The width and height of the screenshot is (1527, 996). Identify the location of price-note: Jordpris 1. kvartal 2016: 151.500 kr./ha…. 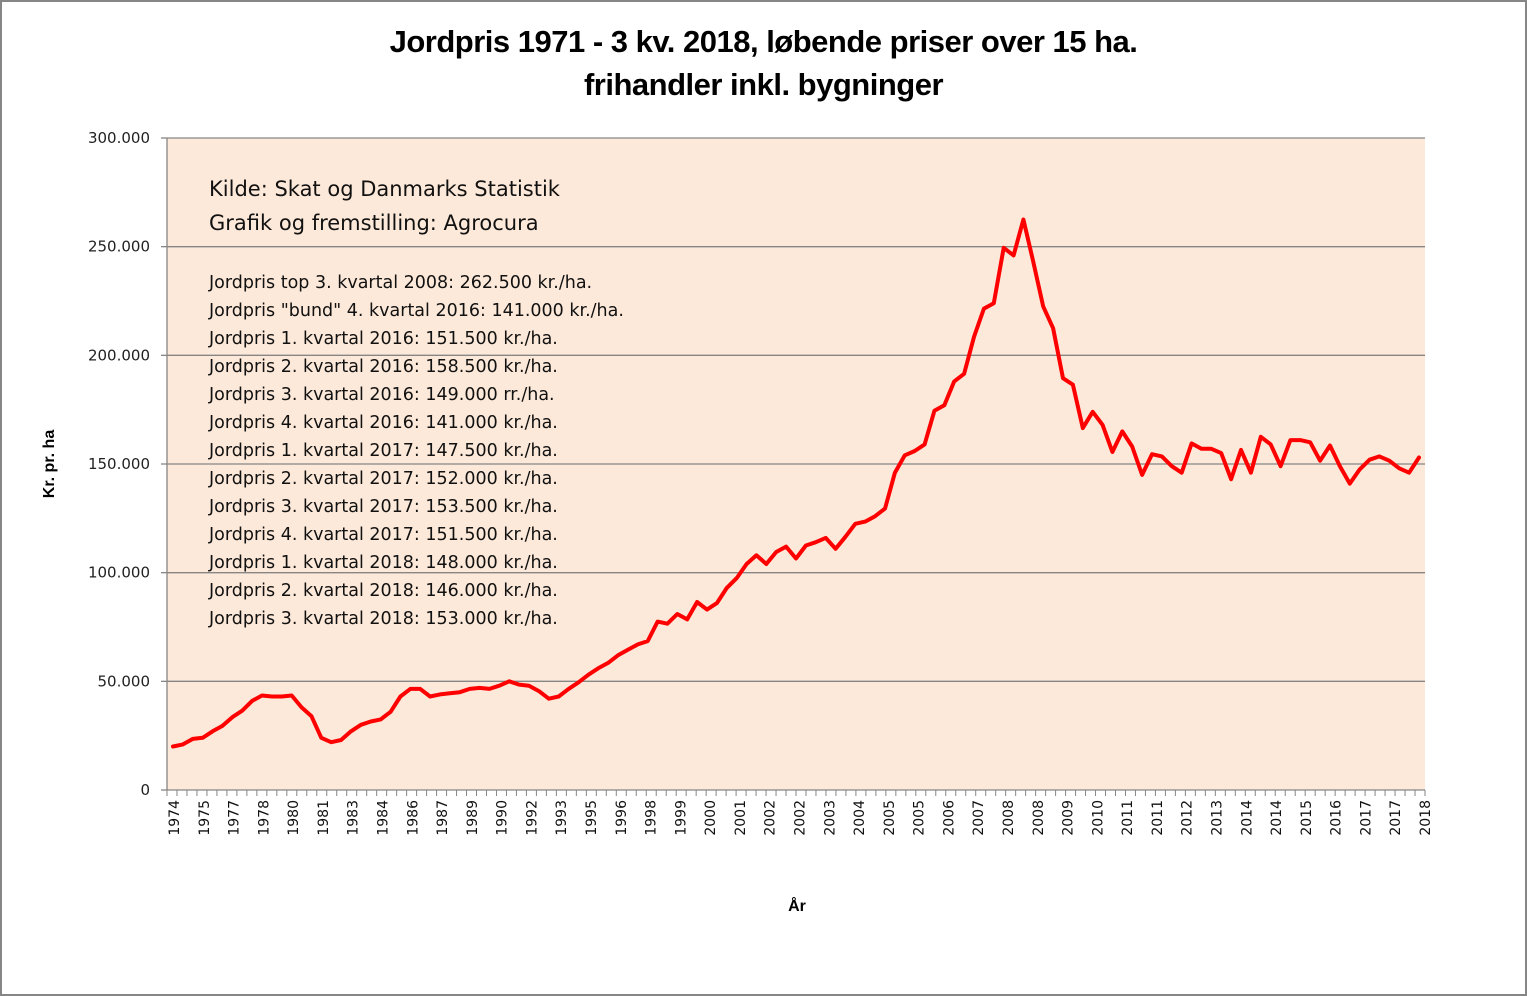
(383, 339).